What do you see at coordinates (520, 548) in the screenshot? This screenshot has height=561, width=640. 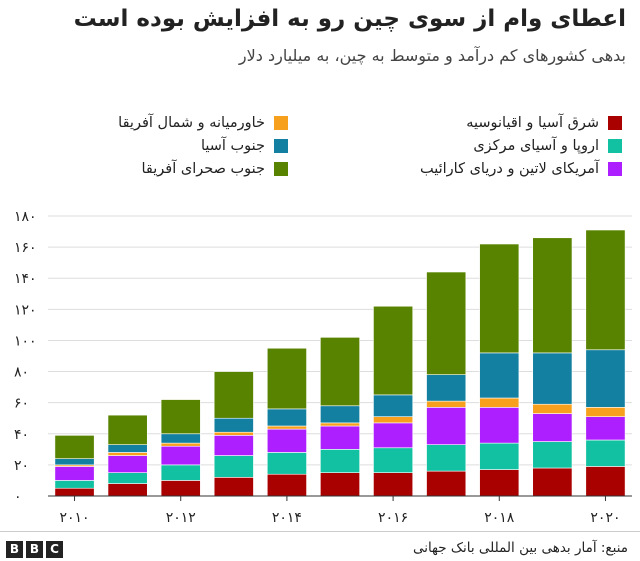 I see `source-note: منبع: آمار بدهی بین المللی بانک جهانی` at bounding box center [520, 548].